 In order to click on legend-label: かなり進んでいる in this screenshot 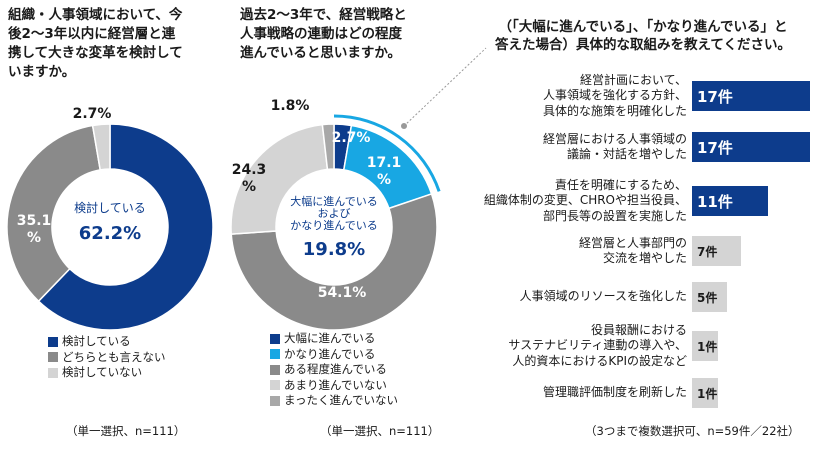, I will do `click(330, 353)`.